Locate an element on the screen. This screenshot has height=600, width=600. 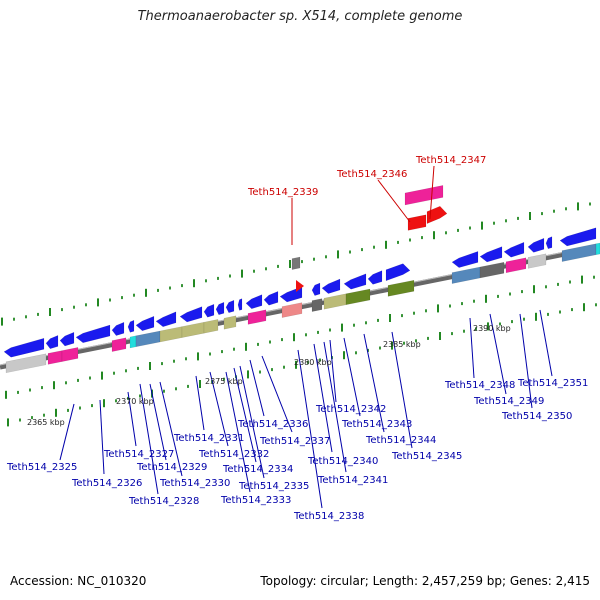
kbp-label: 2370 kbp is located at coordinates (135, 401).